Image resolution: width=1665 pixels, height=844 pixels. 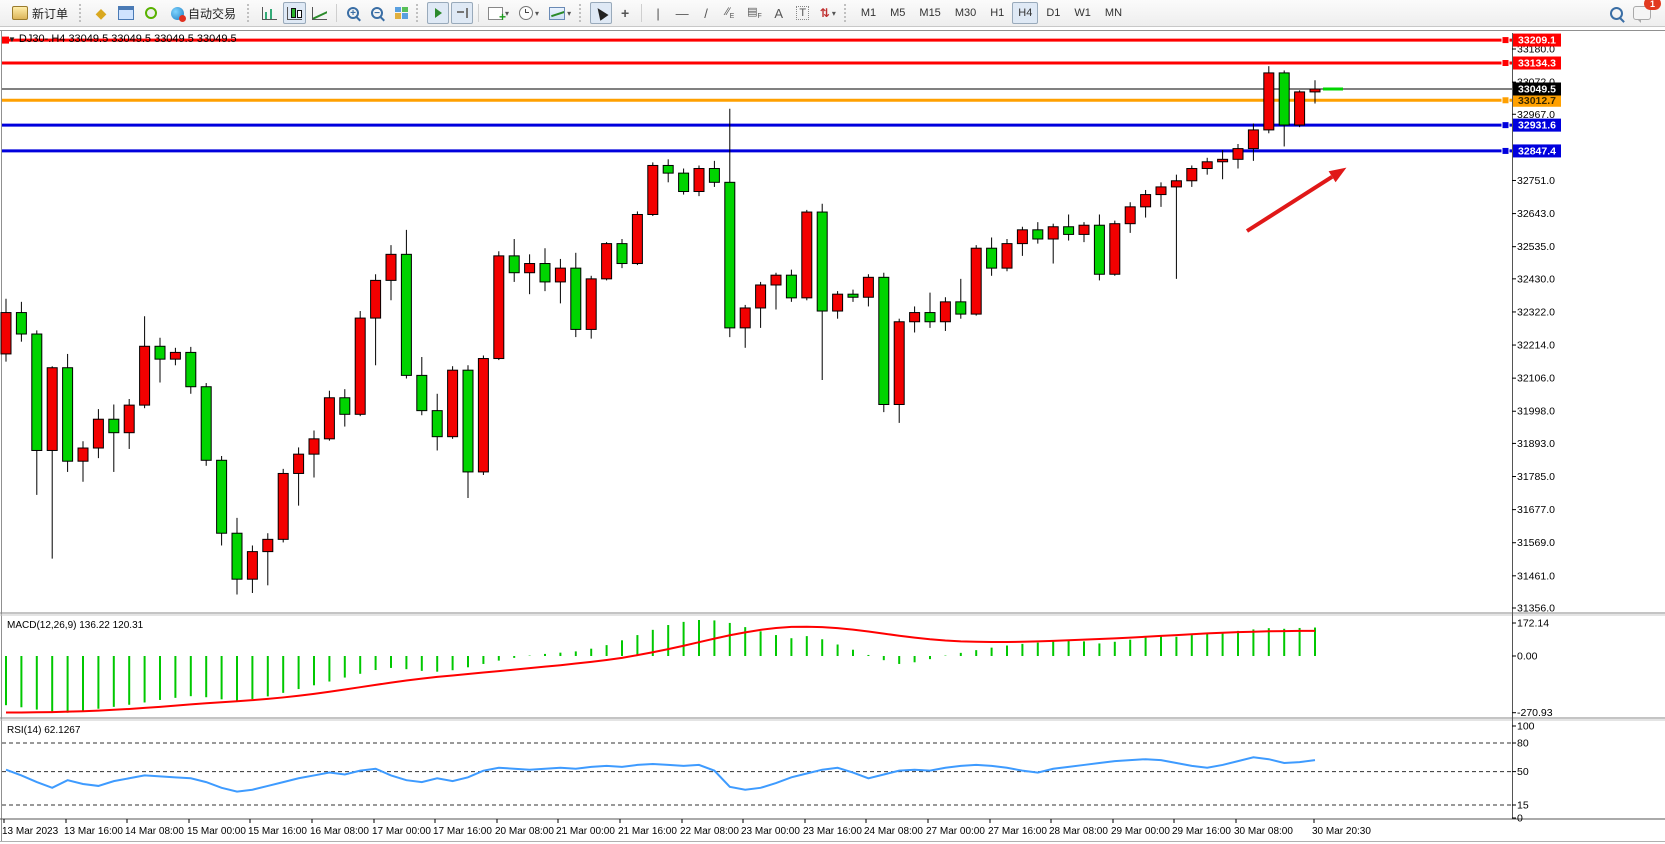 I want to click on macd-pane, so click(x=660, y=667).